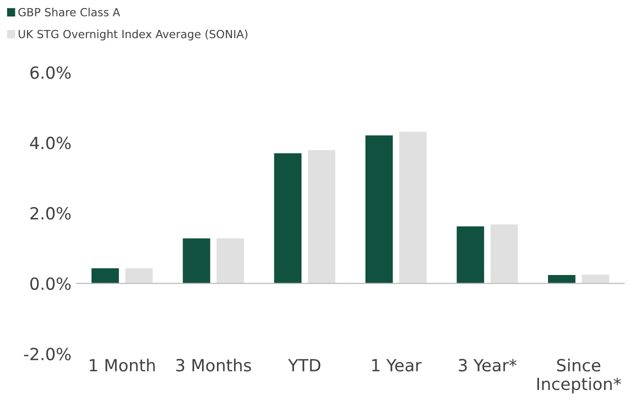  What do you see at coordinates (213, 365) in the screenshot?
I see `x-tick-label: 3 Months` at bounding box center [213, 365].